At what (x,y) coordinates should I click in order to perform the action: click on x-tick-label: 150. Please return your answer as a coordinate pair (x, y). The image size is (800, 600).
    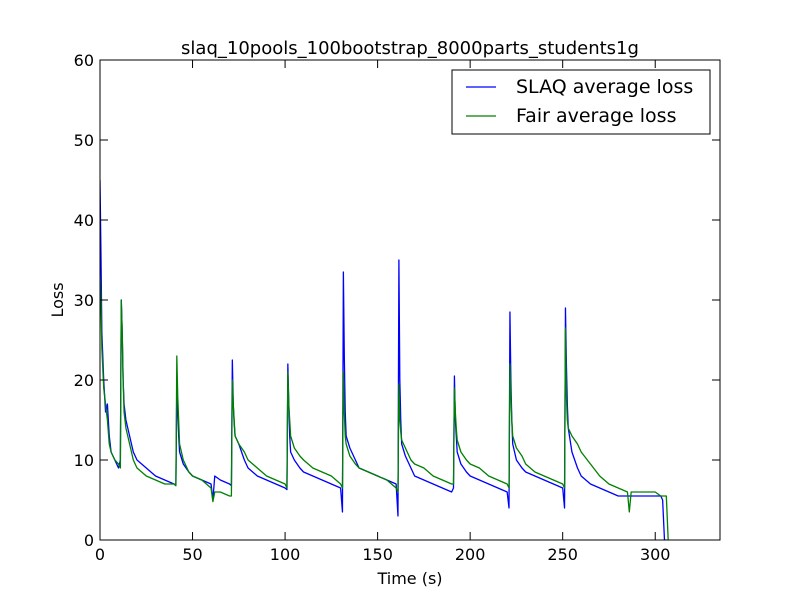
    Looking at the image, I should click on (377, 554).